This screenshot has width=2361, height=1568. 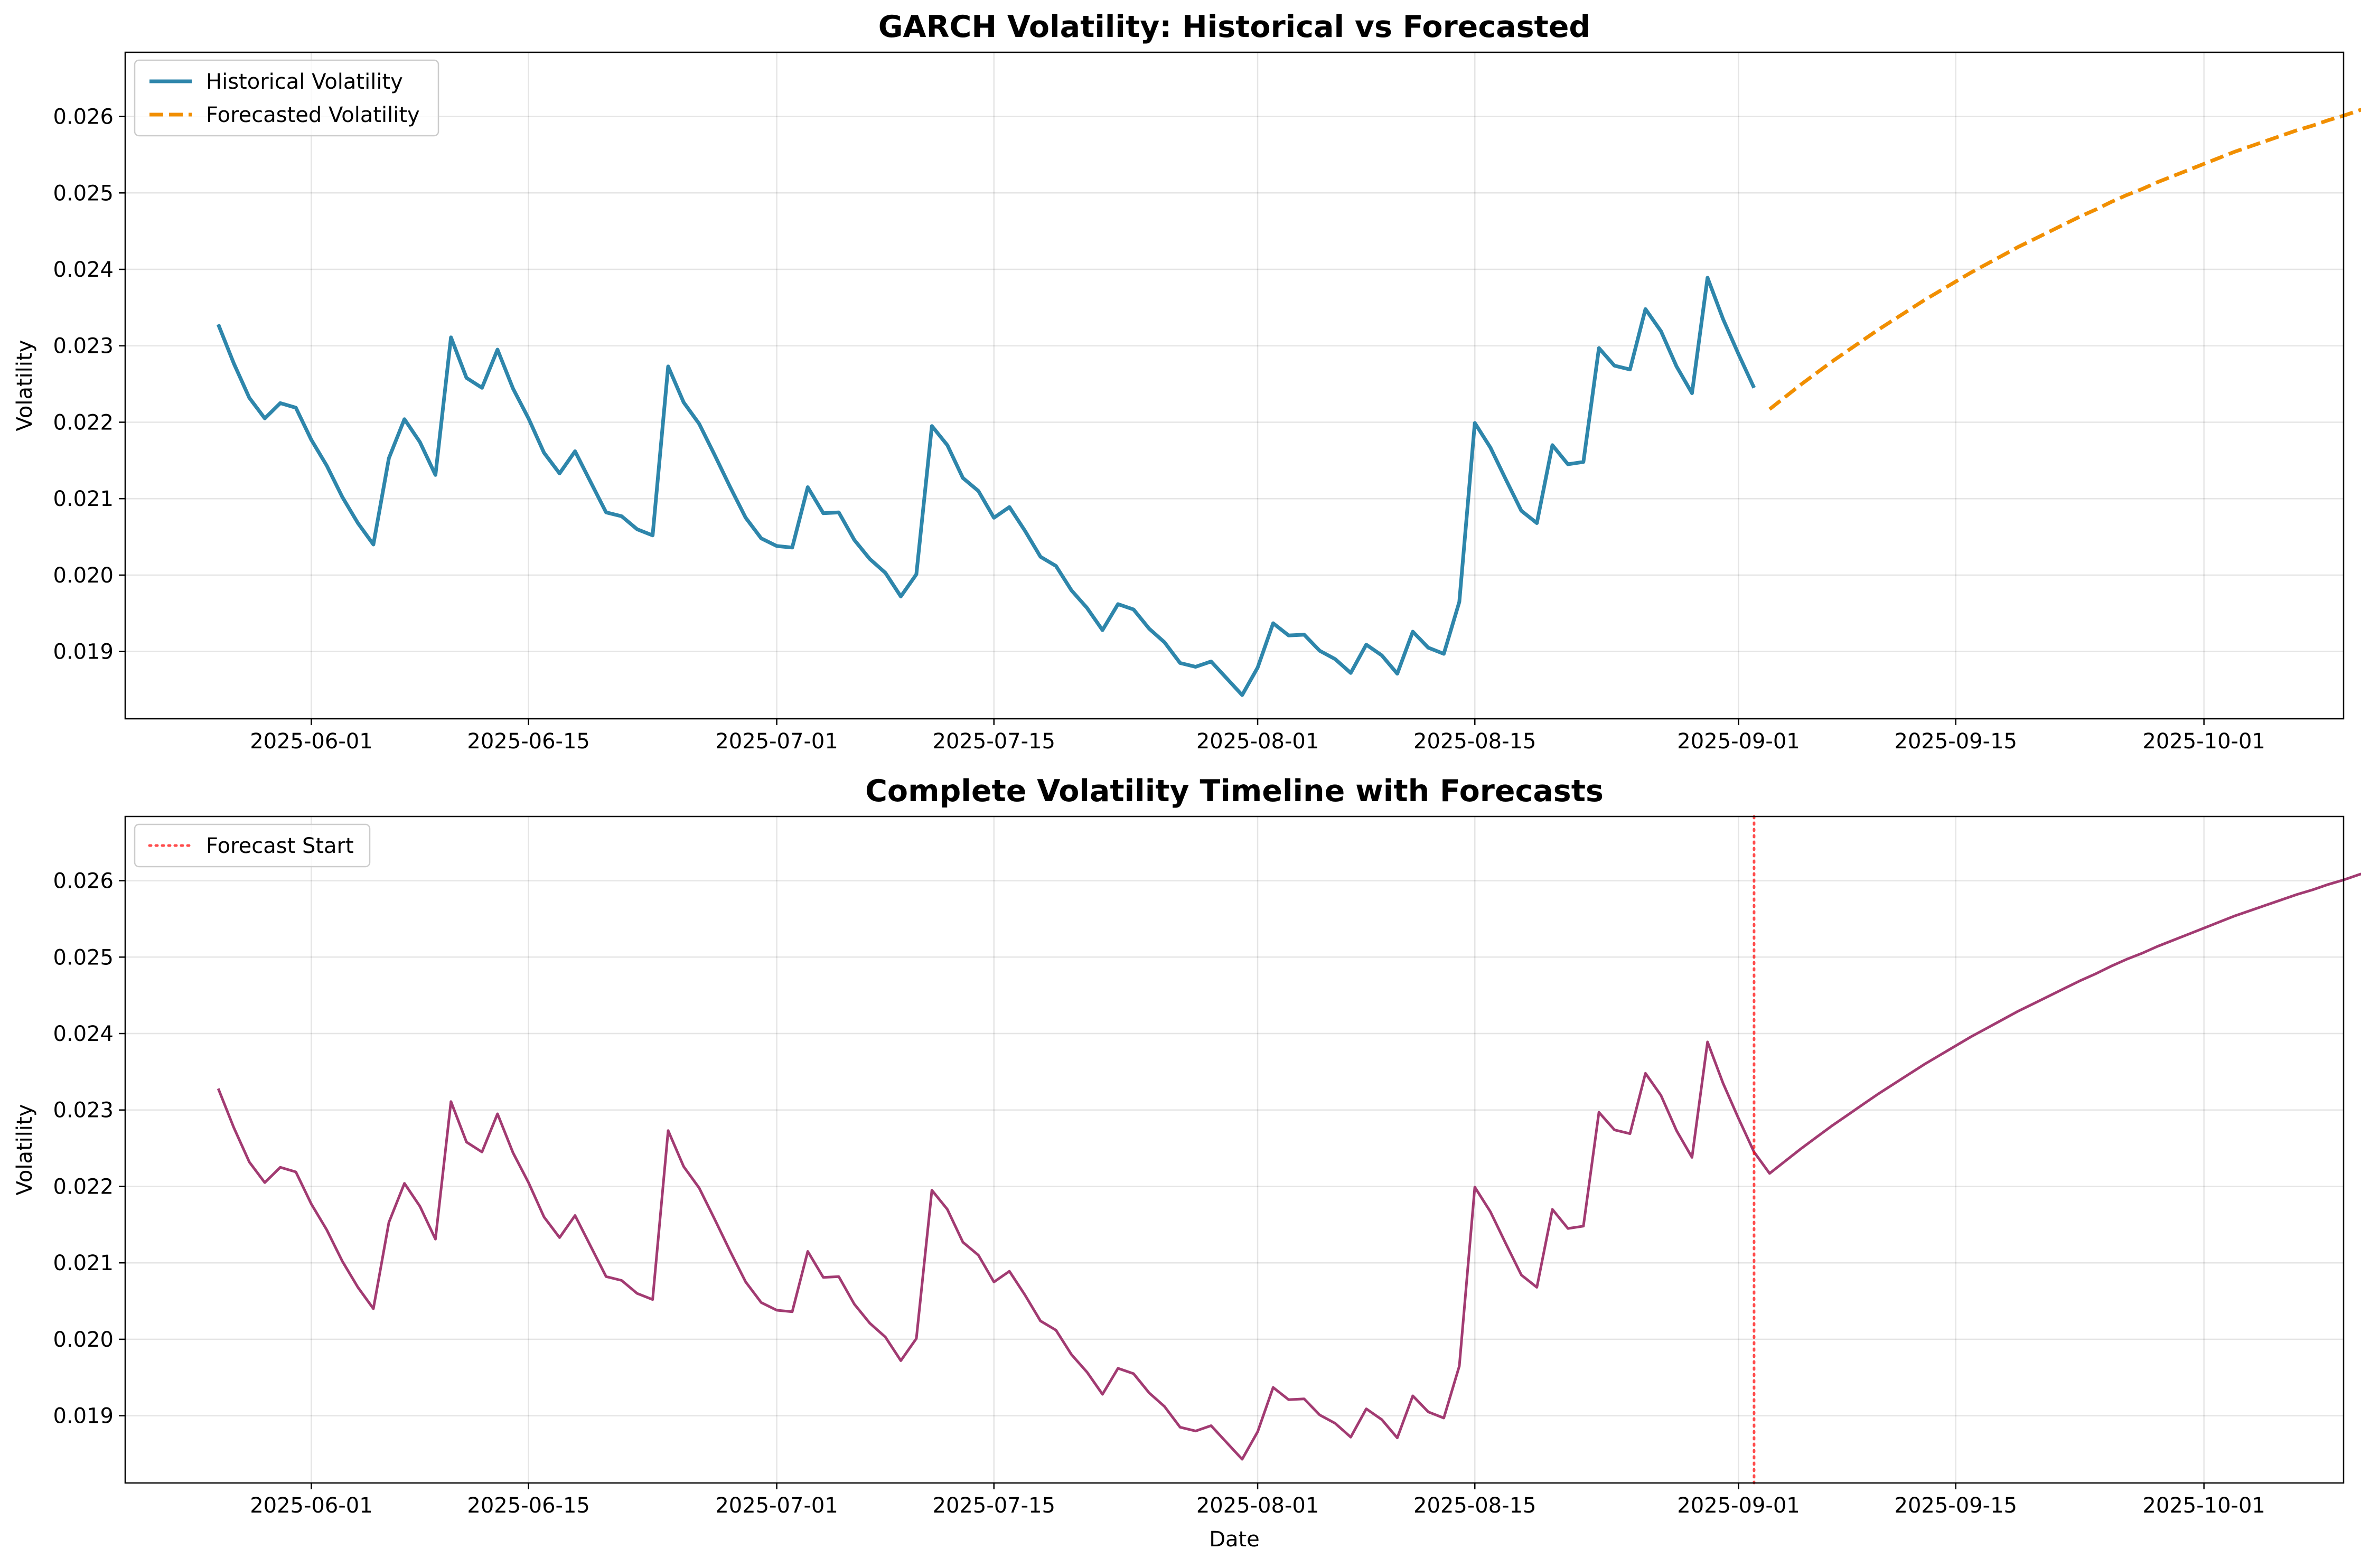 What do you see at coordinates (280, 846) in the screenshot?
I see `legend-label-forecast-start: Forecast Start` at bounding box center [280, 846].